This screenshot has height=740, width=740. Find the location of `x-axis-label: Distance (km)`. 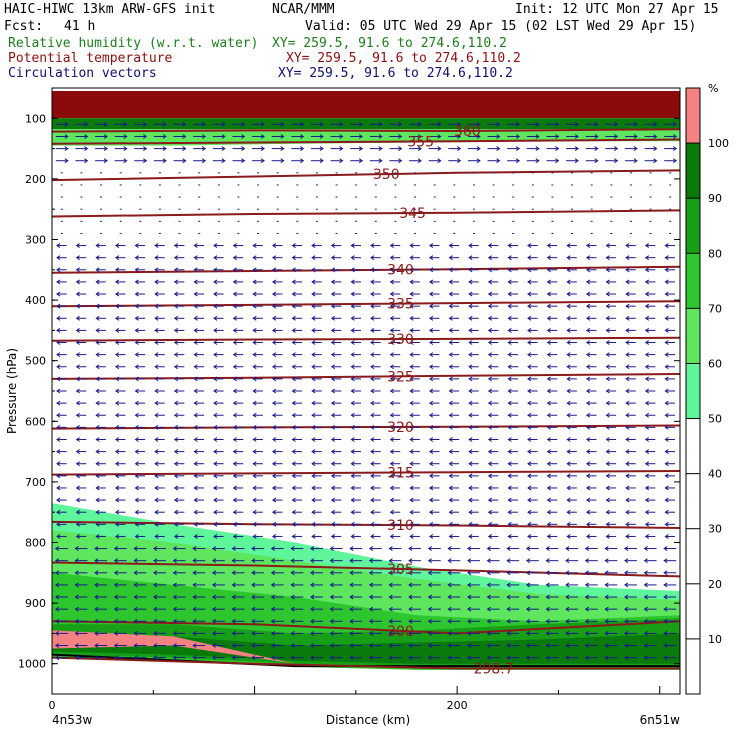

x-axis-label: Distance (km) is located at coordinates (368, 720).